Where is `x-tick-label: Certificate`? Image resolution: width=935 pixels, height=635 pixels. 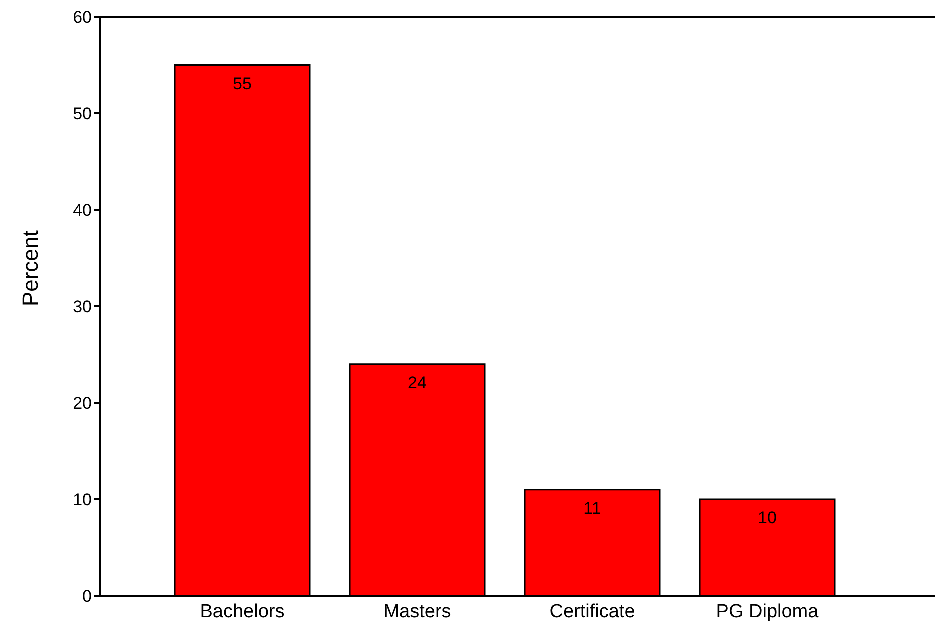
x-tick-label: Certificate is located at coordinates (593, 611).